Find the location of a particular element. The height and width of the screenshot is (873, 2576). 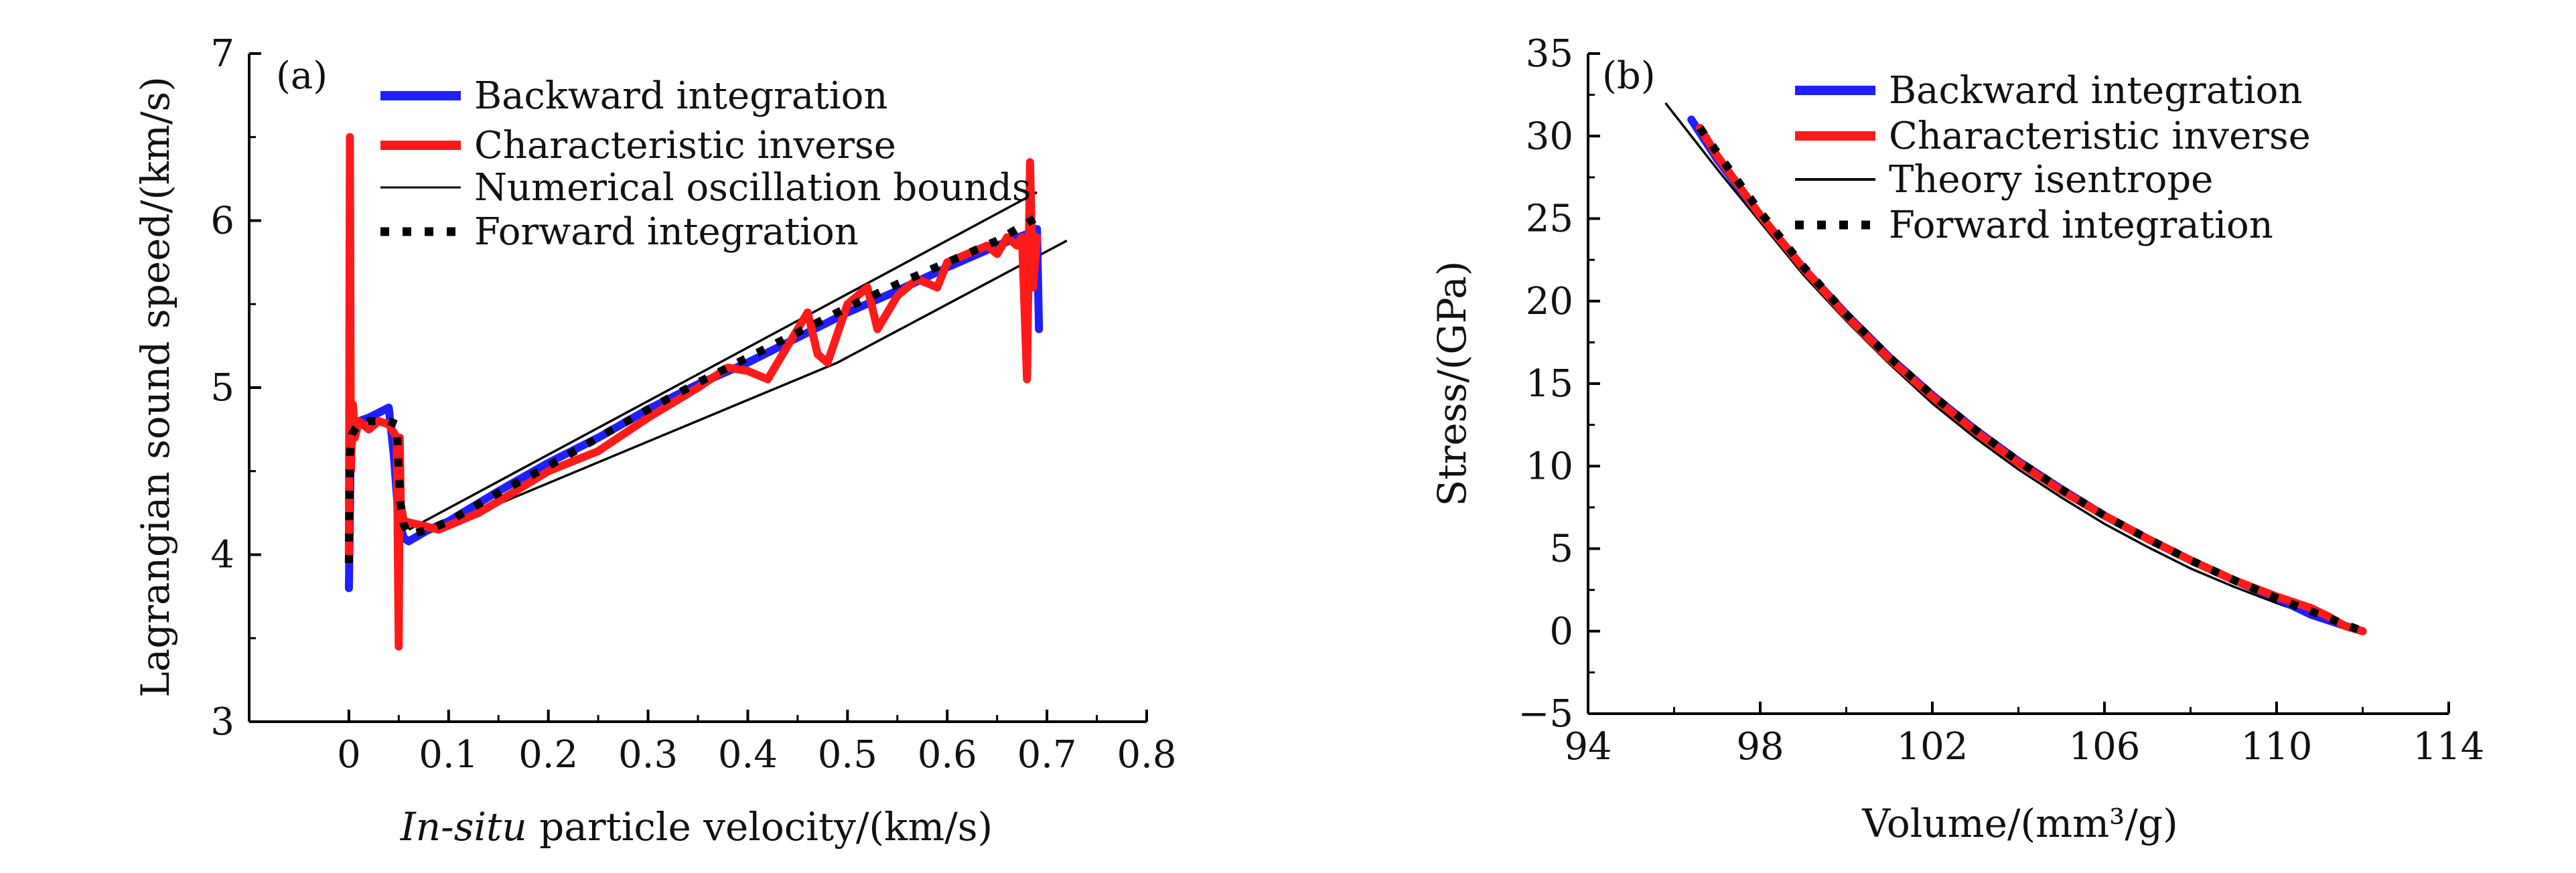

panel-a-y-axis-title: Lagrangian sound speed/(km/s) is located at coordinates (155, 387).